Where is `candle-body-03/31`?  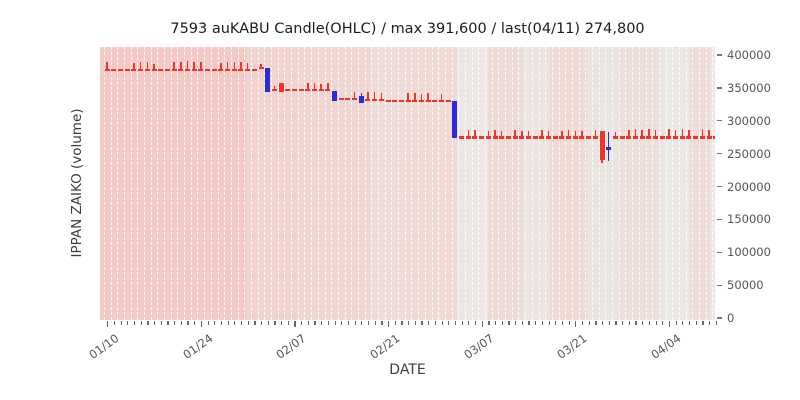 candle-body-03/31 is located at coordinates (642, 137).